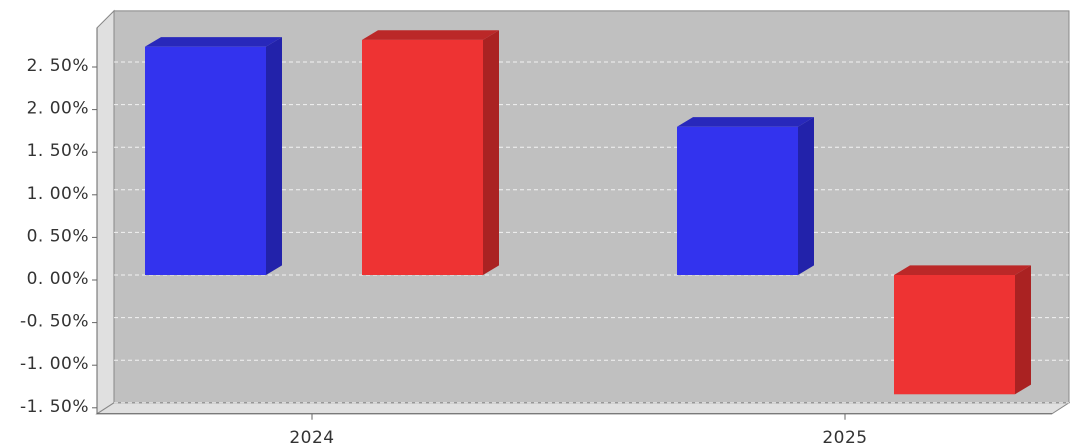 This screenshot has height=447, width=1070. What do you see at coordinates (582, 408) in the screenshot?
I see `floor-wall` at bounding box center [582, 408].